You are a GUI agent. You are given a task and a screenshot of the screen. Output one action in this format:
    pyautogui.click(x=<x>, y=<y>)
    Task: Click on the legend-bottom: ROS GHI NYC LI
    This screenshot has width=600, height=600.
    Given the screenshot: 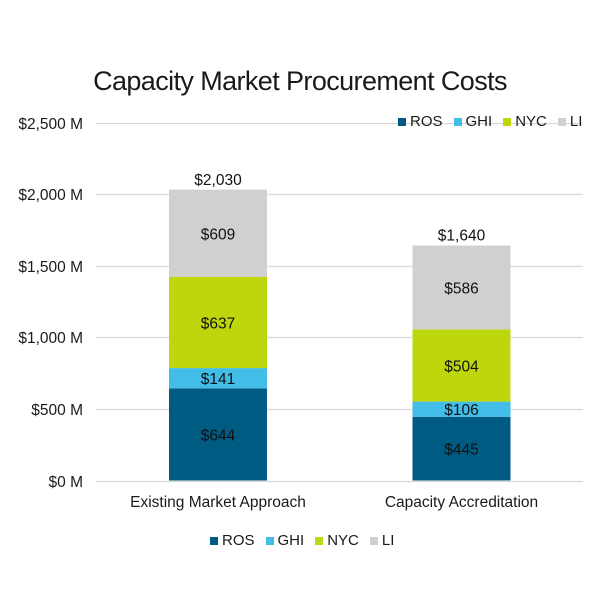 What is the action you would take?
    pyautogui.click(x=307, y=540)
    